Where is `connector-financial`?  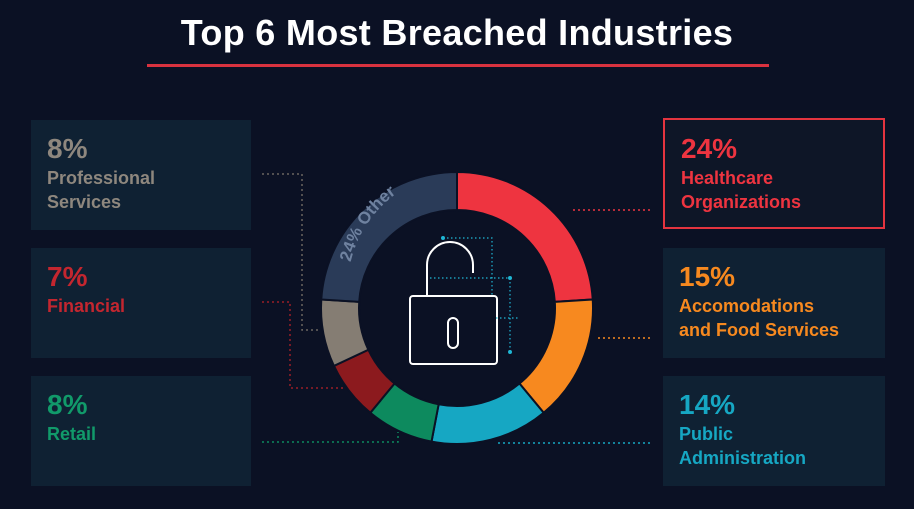 connector-financial is located at coordinates (303, 345).